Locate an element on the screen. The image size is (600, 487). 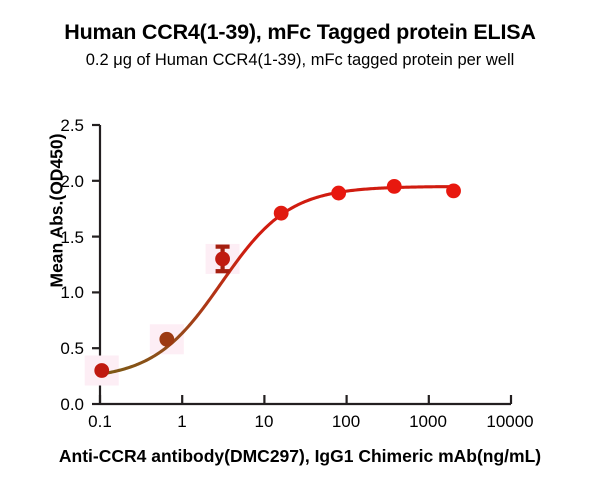
y-tick-label: 0.0 is located at coordinates (72, 404).